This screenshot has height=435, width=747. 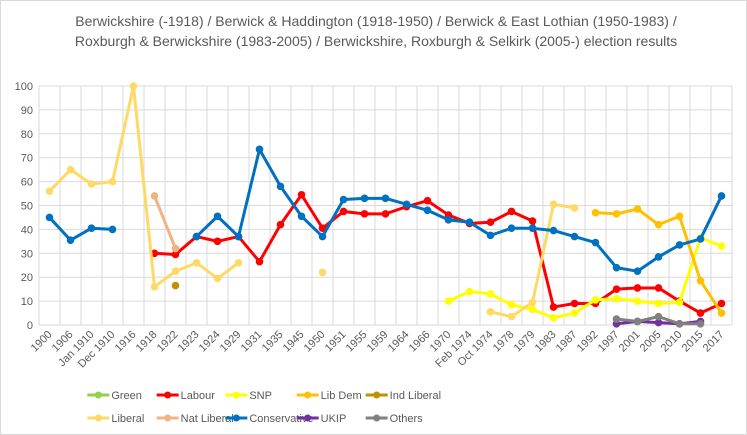 I want to click on x-tick-label: 1979, so click(x=525, y=342).